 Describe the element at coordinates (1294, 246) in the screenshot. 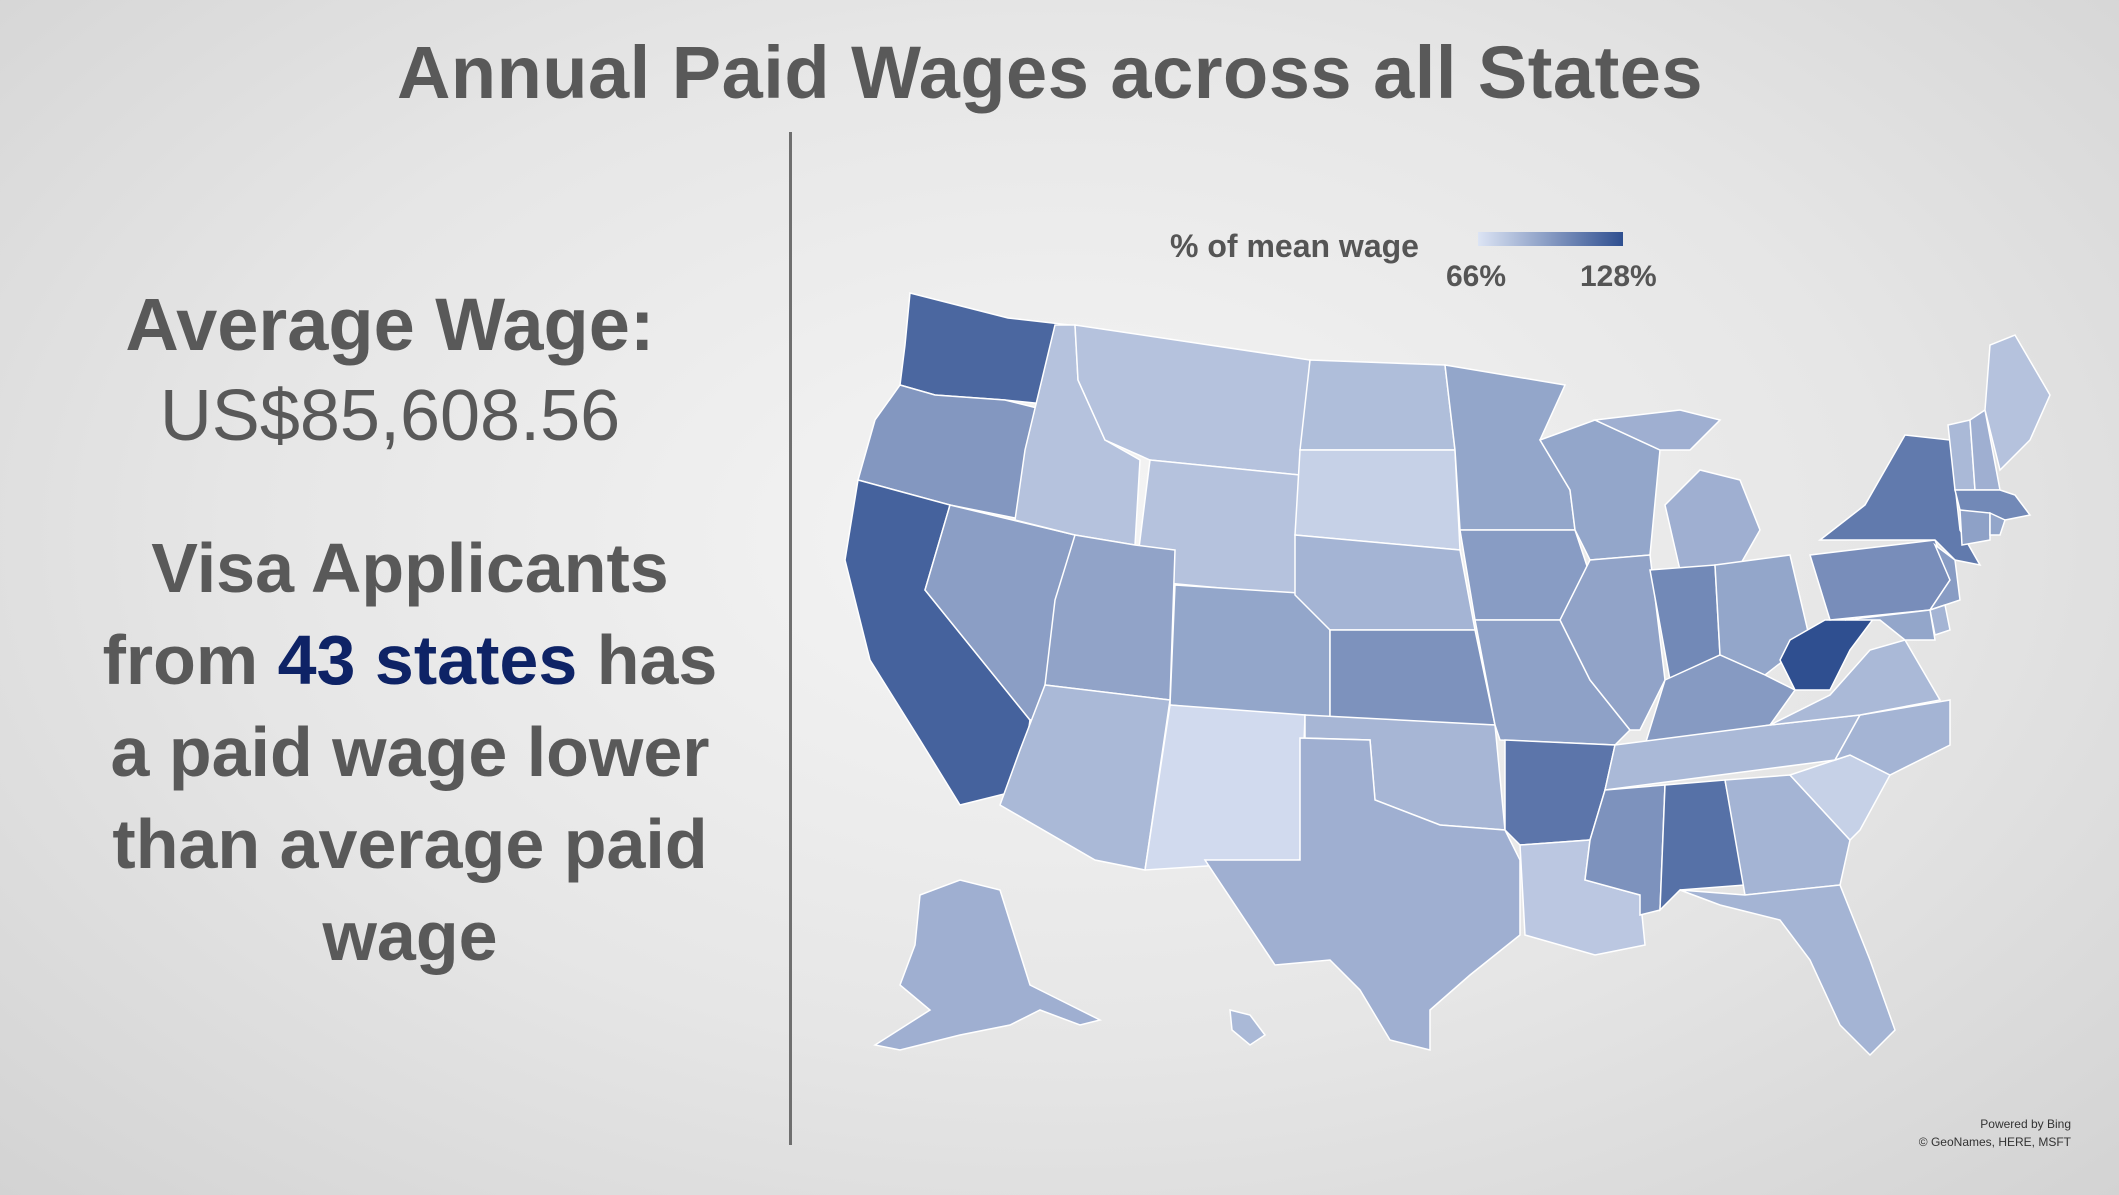

I see `legend-title: % of mean wage` at that location.